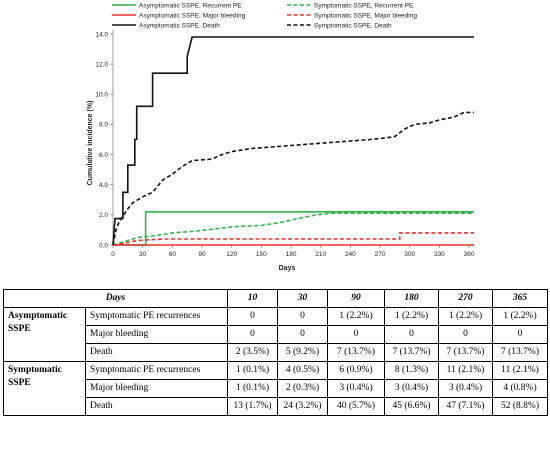 The image size is (550, 449). Describe the element at coordinates (252, 298) in the screenshot. I see `header-col: 10` at that location.